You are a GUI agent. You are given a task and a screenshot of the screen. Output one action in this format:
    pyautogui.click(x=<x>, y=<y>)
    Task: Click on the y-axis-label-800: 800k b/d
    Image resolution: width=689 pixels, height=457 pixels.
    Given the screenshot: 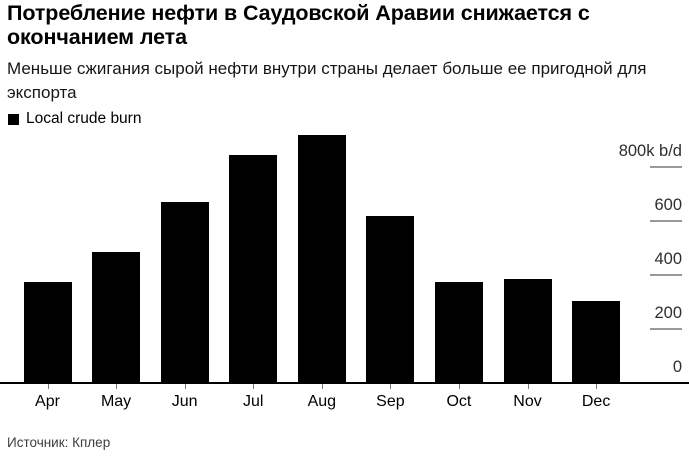 What is the action you would take?
    pyautogui.click(x=650, y=151)
    